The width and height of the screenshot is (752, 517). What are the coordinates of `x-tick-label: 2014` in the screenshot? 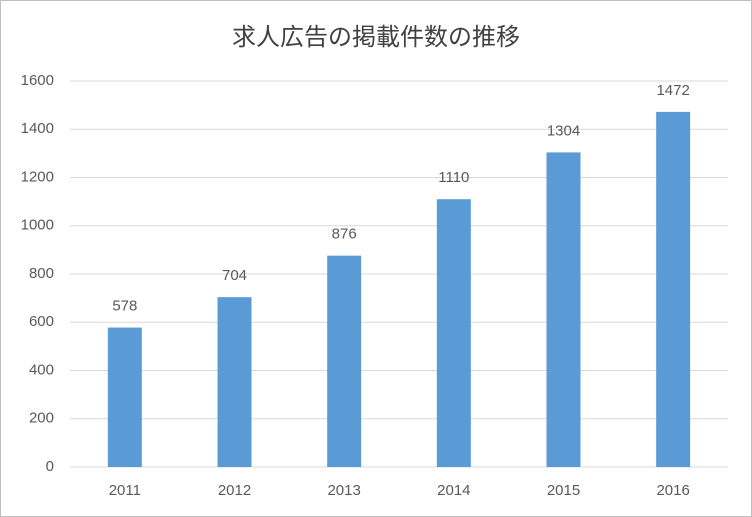 It's located at (453, 490).